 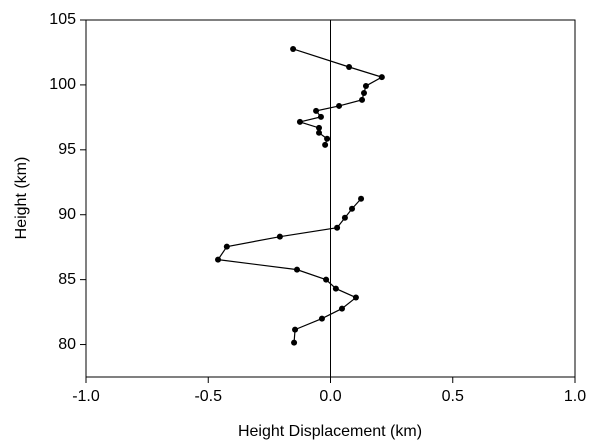 I want to click on y-tick-label: 80, so click(x=67, y=344).